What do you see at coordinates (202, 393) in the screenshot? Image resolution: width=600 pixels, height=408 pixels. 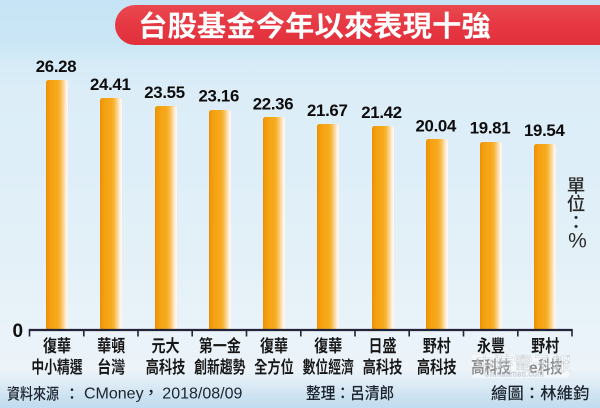 I see `svg-text: 2018/08/09` at bounding box center [202, 393].